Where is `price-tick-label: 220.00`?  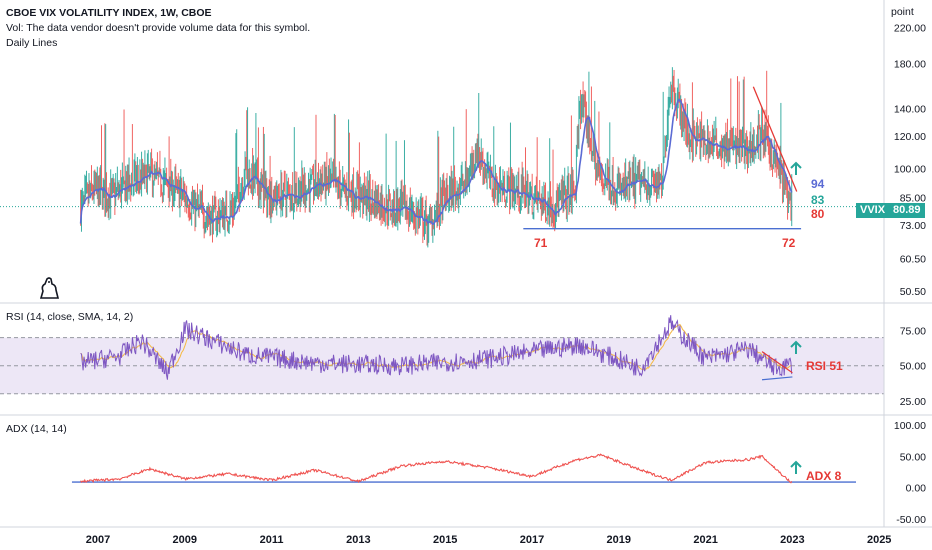
price-tick-label: 220.00 is located at coordinates (910, 29).